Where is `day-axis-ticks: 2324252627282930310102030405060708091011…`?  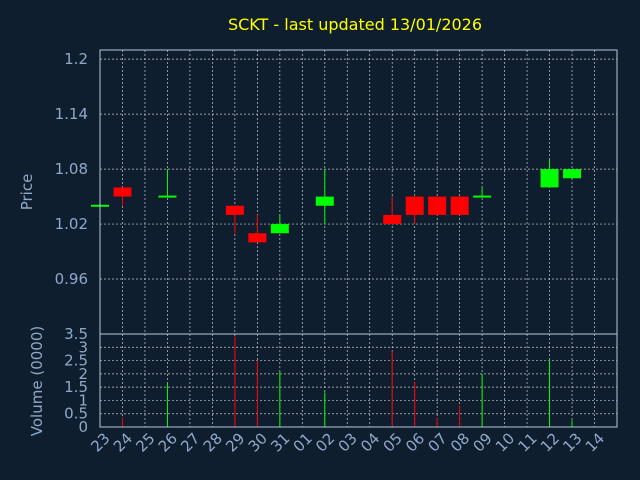
day-axis-ticks: 2324252627282930310102030405060708091011… is located at coordinates (347, 442).